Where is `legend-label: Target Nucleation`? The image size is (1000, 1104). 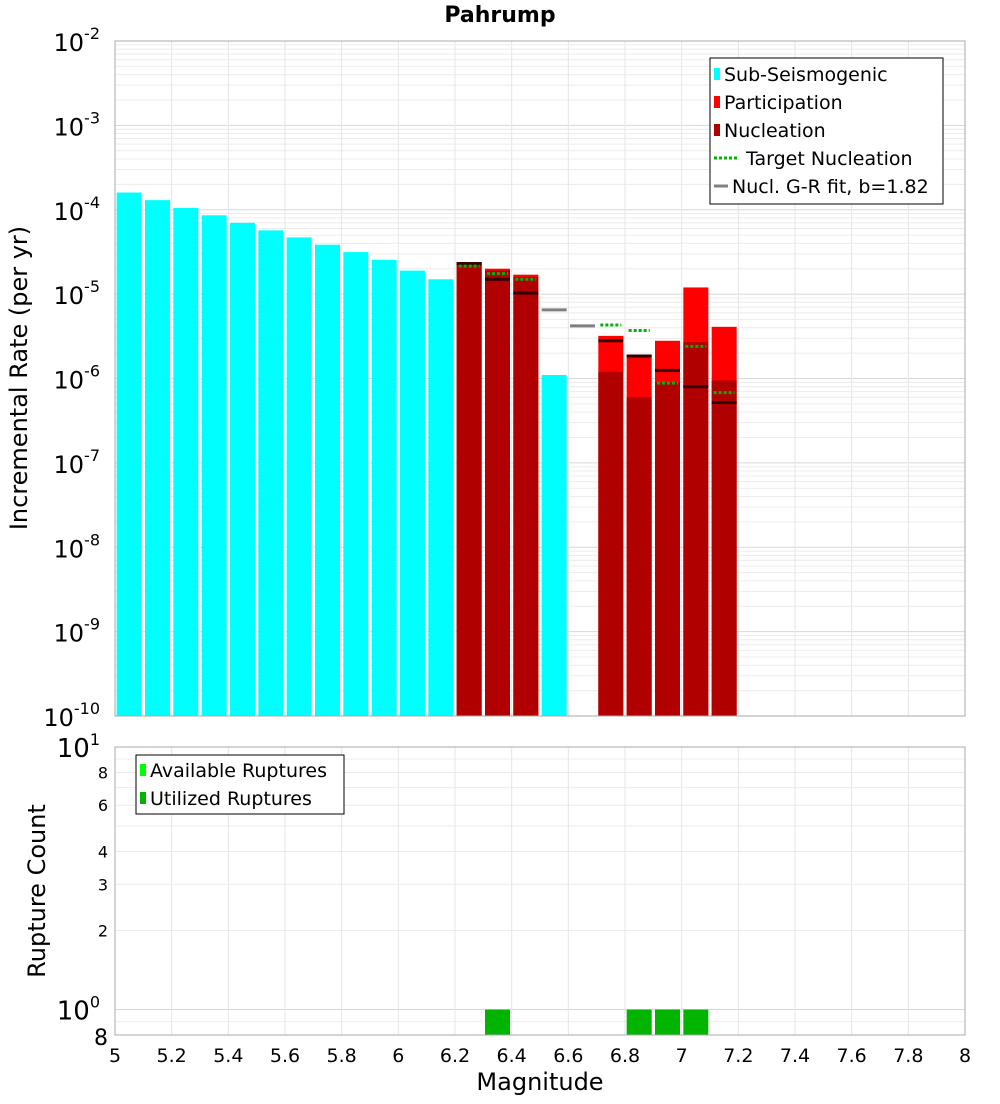
legend-label: Target Nucleation is located at coordinates (829, 159).